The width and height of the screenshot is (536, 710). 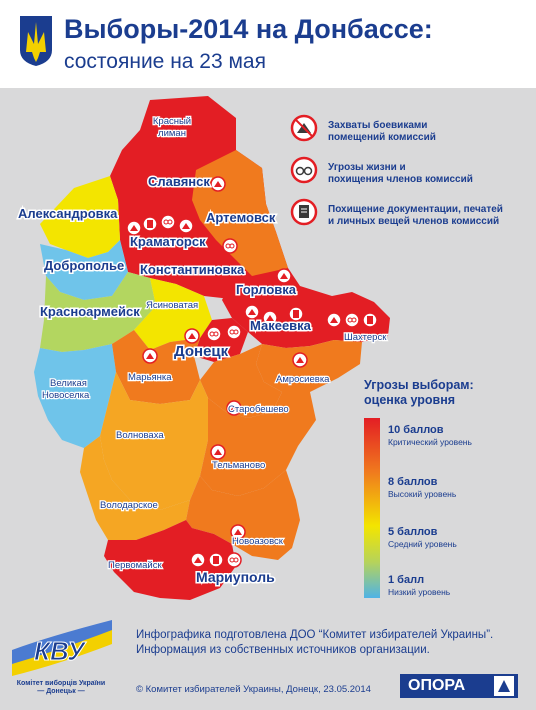 I want to click on opora-triangle-icon, so click(x=504, y=686).